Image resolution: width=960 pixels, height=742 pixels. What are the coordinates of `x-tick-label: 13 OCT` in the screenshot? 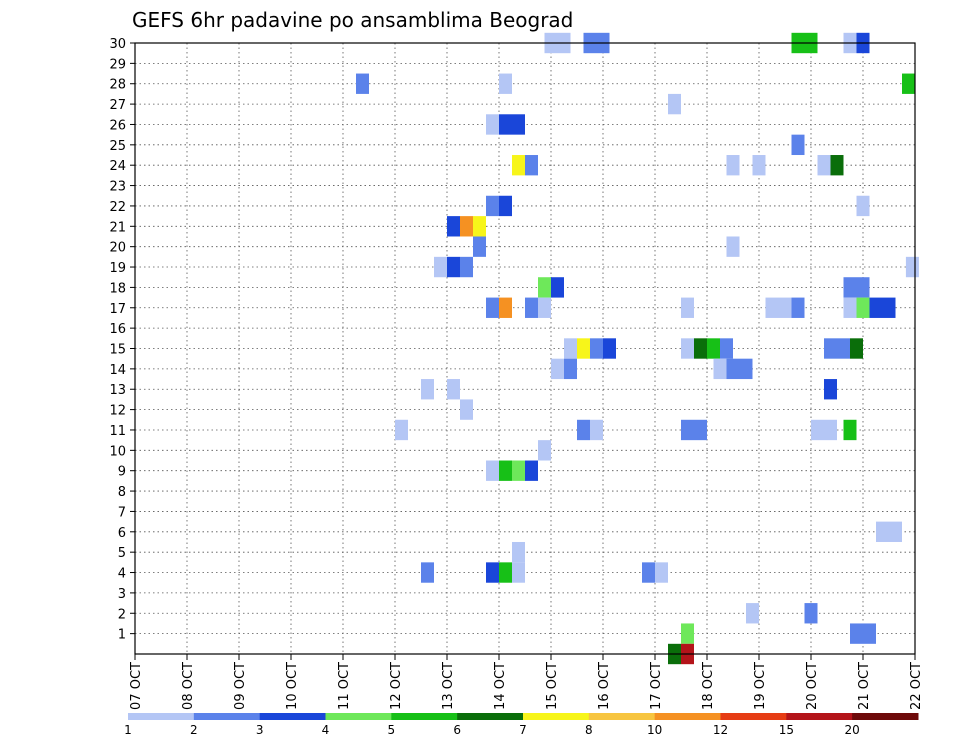 It's located at (448, 686).